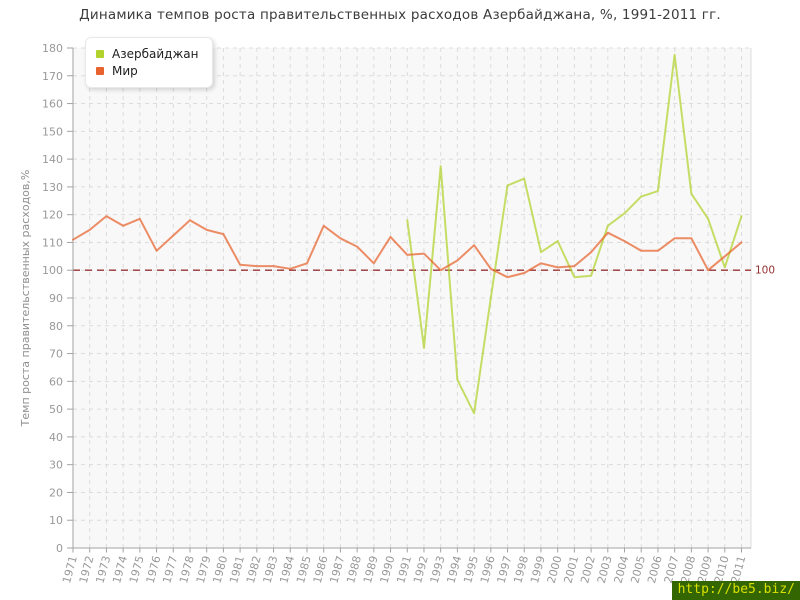  Describe the element at coordinates (125, 71) in the screenshot. I see `legend-label-world: Мир` at that location.